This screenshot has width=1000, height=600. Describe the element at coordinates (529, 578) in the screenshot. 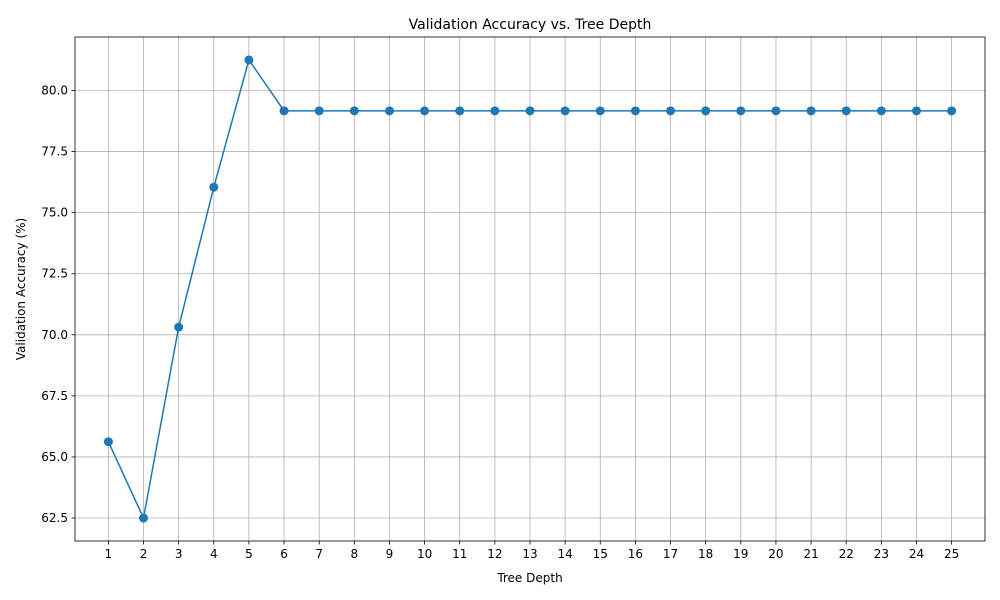

I see `x-axis-label: Tree Depth` at that location.